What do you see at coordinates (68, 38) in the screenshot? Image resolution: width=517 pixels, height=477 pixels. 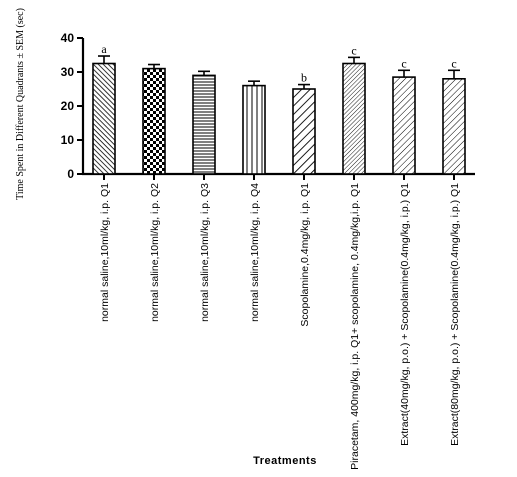 I see `y-tick-label: 40` at bounding box center [68, 38].